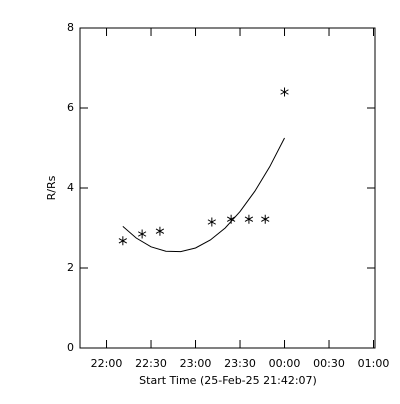 Image resolution: width=400 pixels, height=404 pixels. I want to click on y-tick-label: 6, so click(70, 107).